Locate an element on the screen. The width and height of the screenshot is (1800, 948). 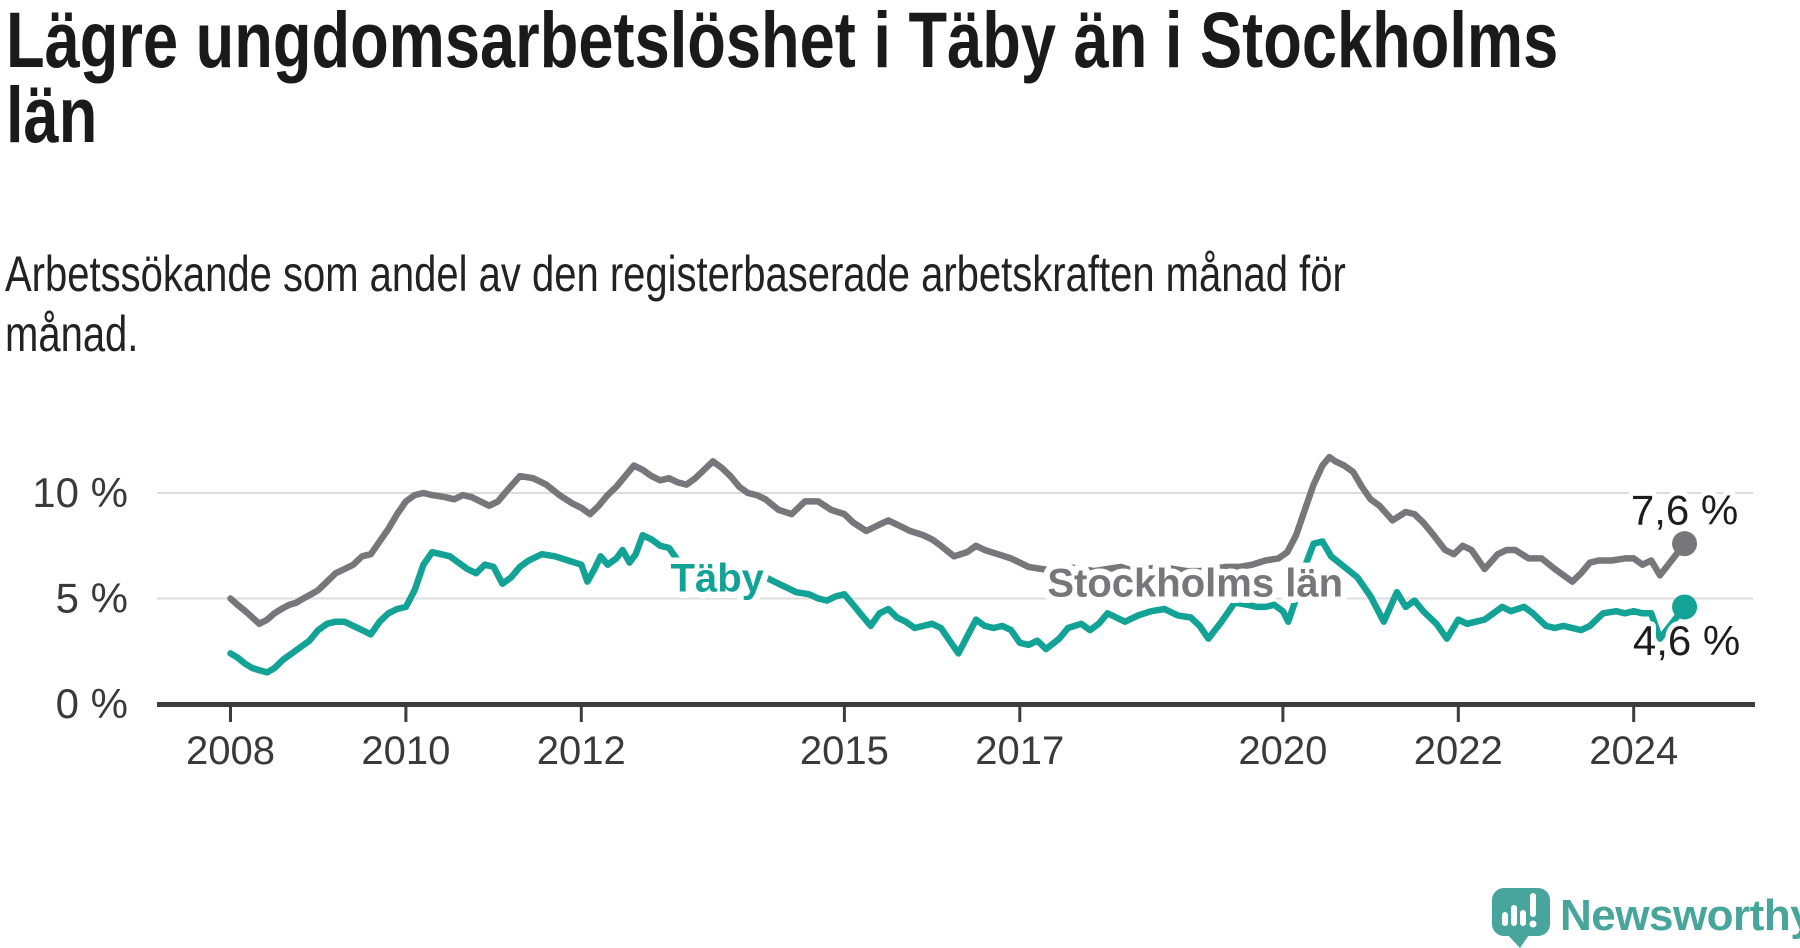
x-tick-label: 2022 is located at coordinates (1458, 751).